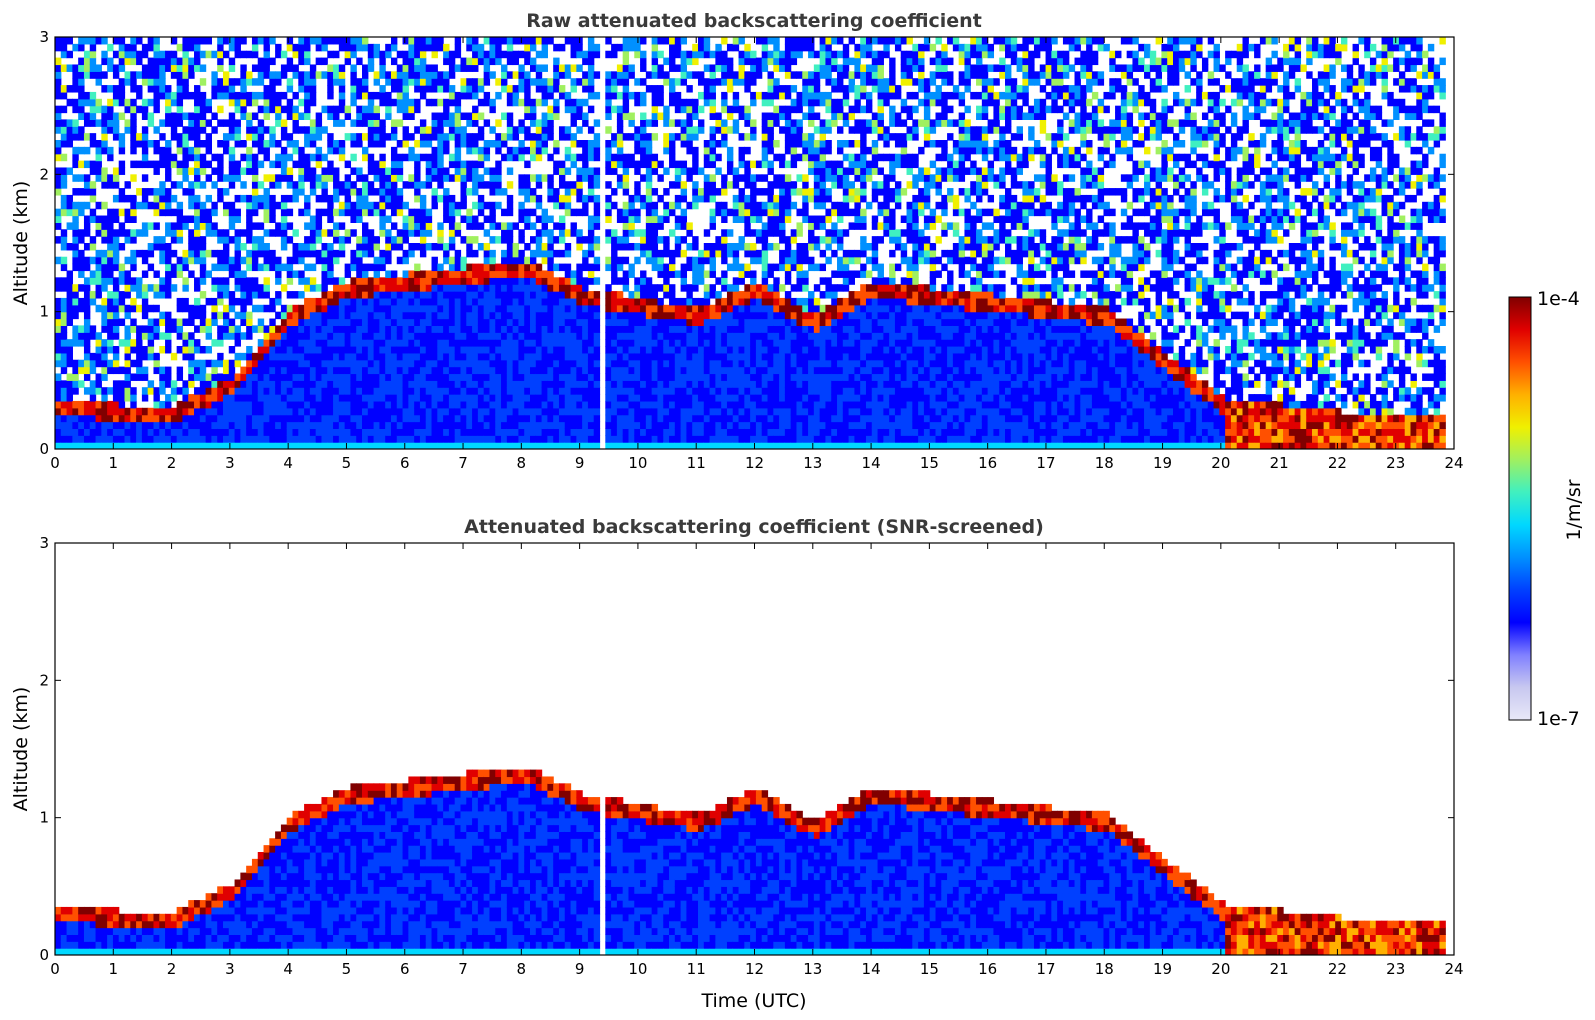 The height and width of the screenshot is (1020, 1595). I want to click on colorbar-max-label: 1e-4, so click(1558, 299).